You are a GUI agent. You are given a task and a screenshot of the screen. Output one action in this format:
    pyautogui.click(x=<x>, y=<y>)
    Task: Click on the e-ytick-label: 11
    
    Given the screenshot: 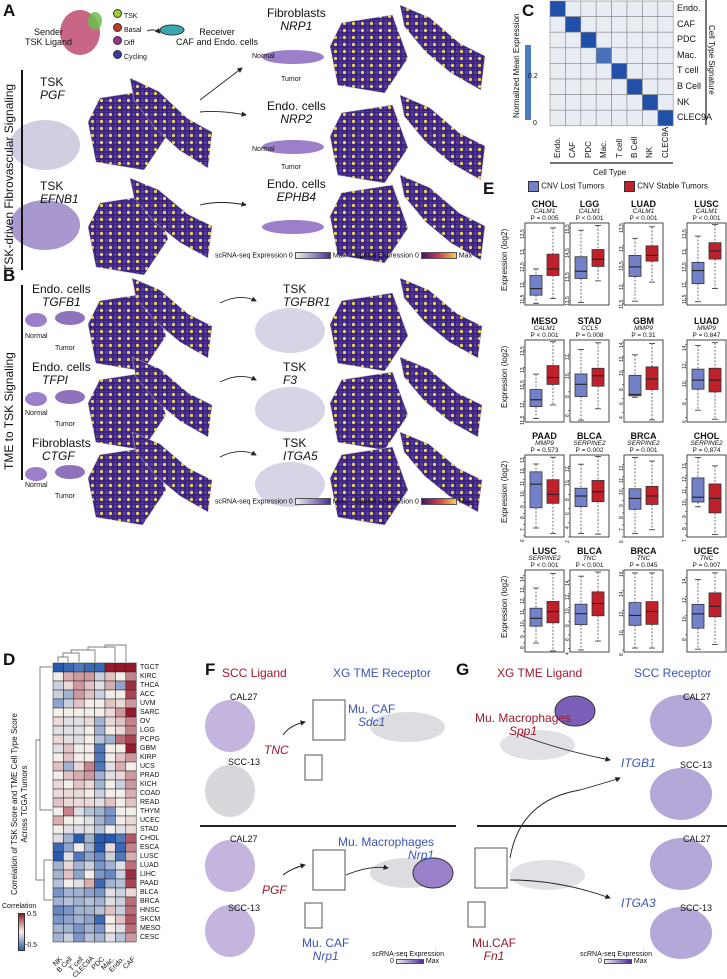 What is the action you would take?
    pyautogui.click(x=622, y=480)
    